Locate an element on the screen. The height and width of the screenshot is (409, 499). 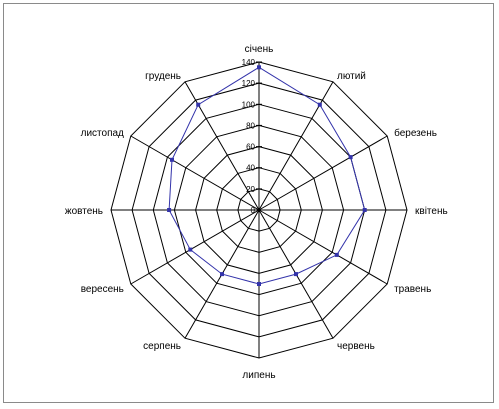
category-label: січень is located at coordinates (259, 49).